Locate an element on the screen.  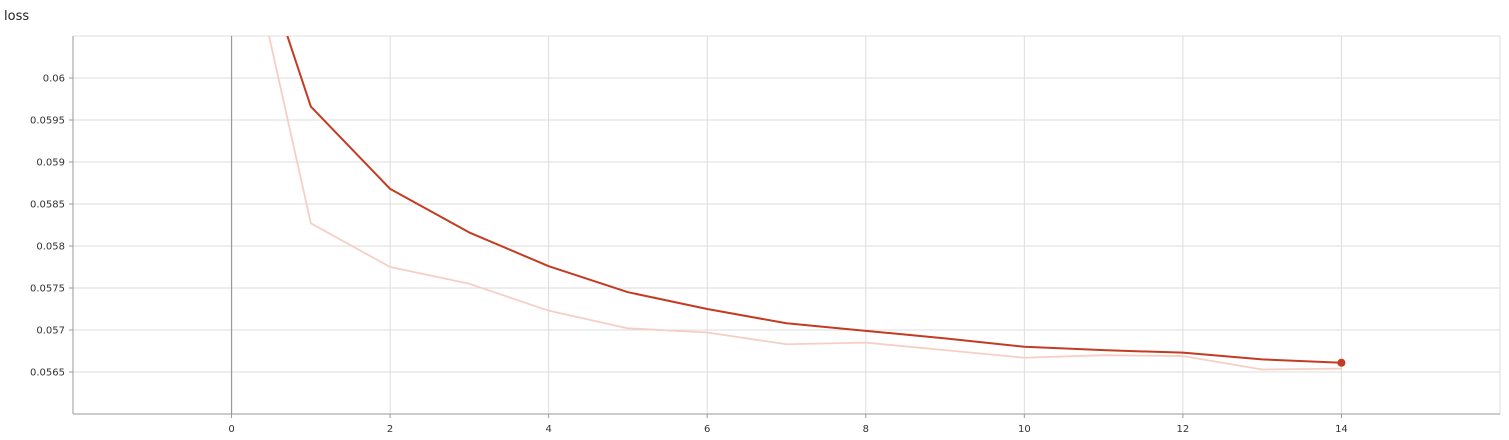
y-tick-label: 0.058 is located at coordinates (50, 247).